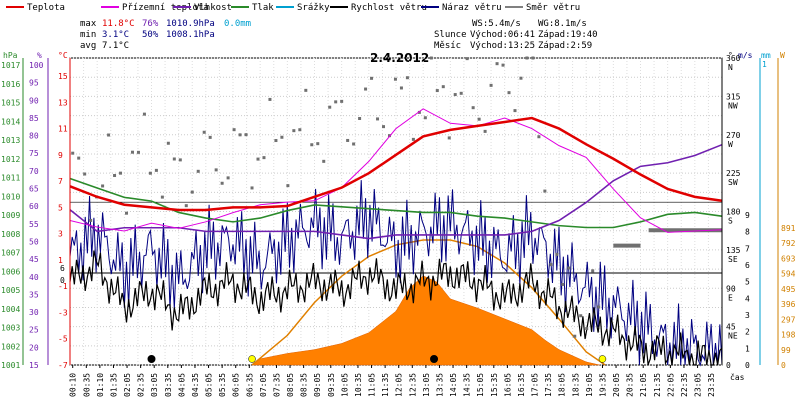 The image size is (800, 400). What do you see at coordinates (358, 385) in the screenshot?
I see `time-tick-label: 10:35` at bounding box center [358, 385].